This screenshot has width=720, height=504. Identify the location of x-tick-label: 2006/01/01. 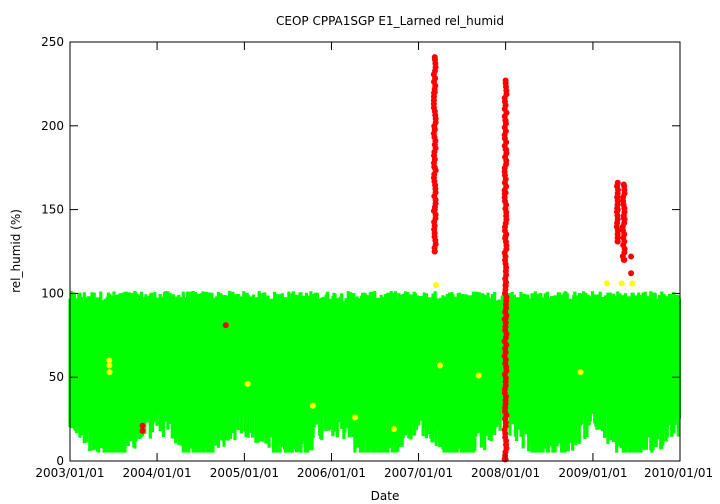
(331, 473).